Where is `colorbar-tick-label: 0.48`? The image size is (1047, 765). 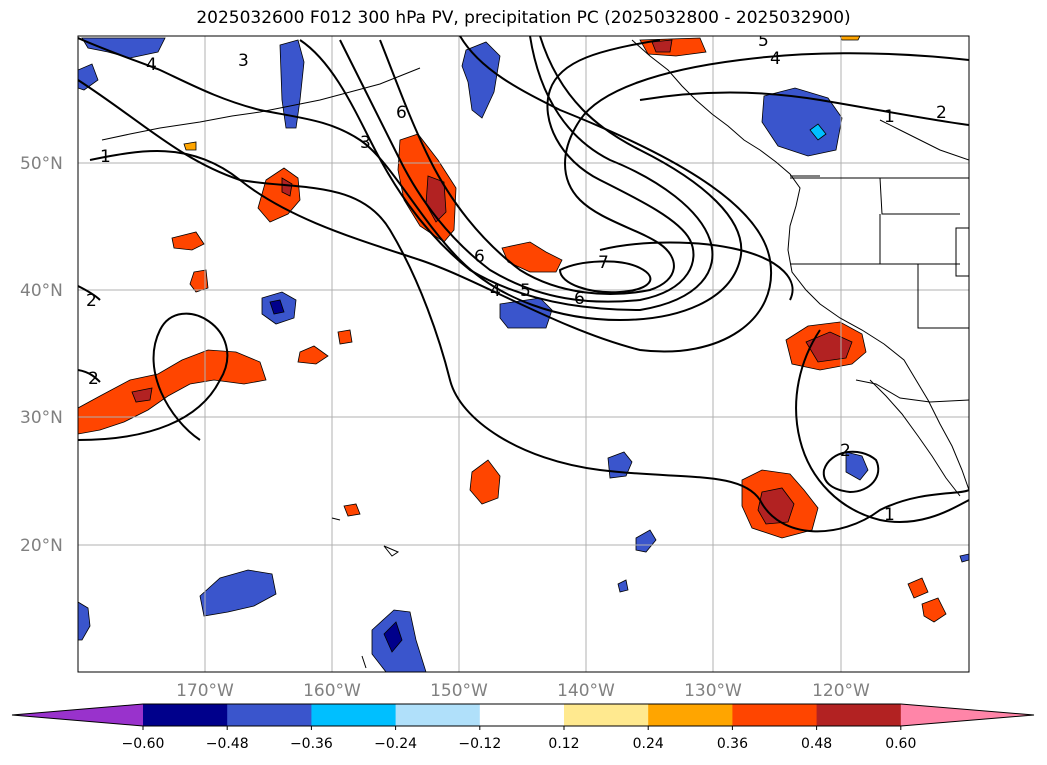 colorbar-tick-label: 0.48 is located at coordinates (816, 744).